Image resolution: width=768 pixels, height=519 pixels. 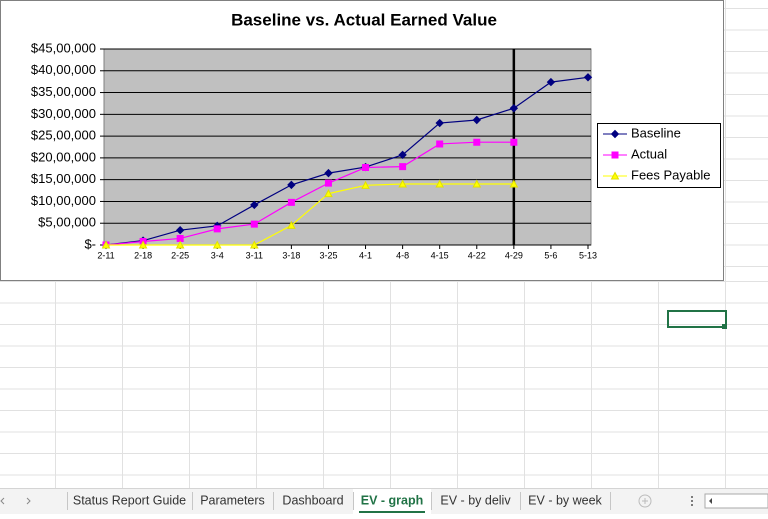 I want to click on x-tick-label: 2-18, so click(x=143, y=255).